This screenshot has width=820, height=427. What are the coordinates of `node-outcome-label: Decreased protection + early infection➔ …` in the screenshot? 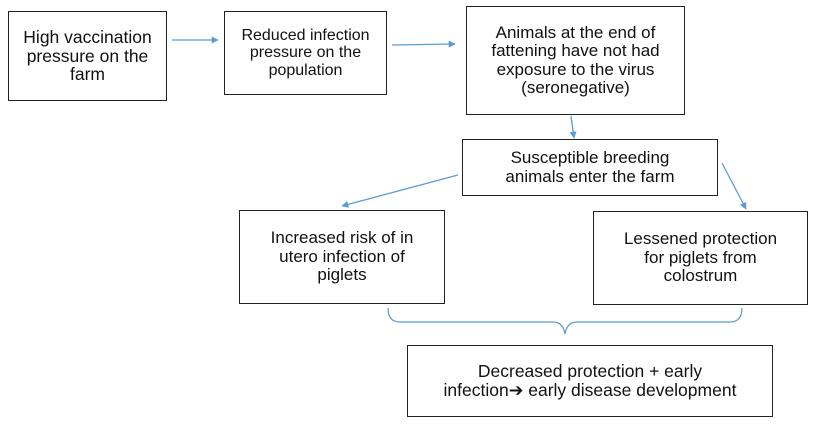 It's located at (590, 380).